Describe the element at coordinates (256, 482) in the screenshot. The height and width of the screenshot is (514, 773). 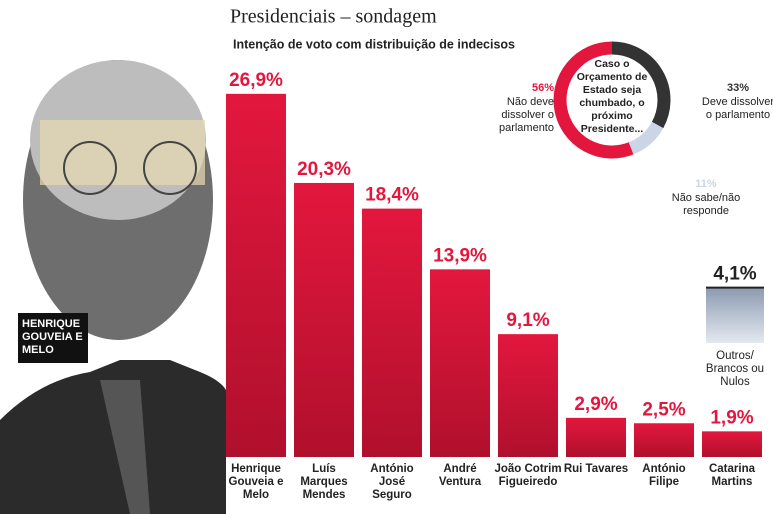
I see `x-tick-label: Henrique Gouveia e Melo` at that location.